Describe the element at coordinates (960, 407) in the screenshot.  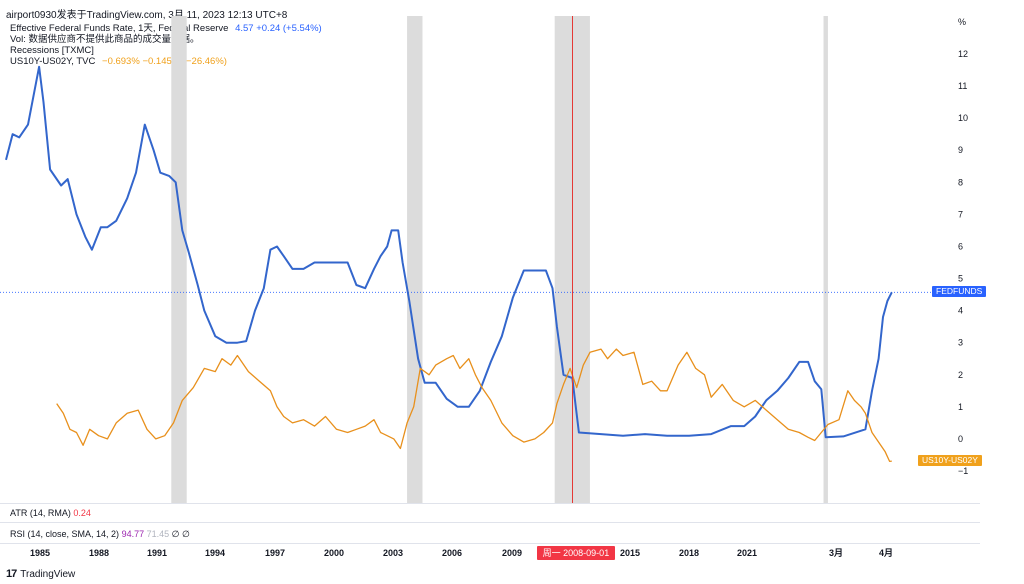
I see `y-tick-label: 1` at that location.